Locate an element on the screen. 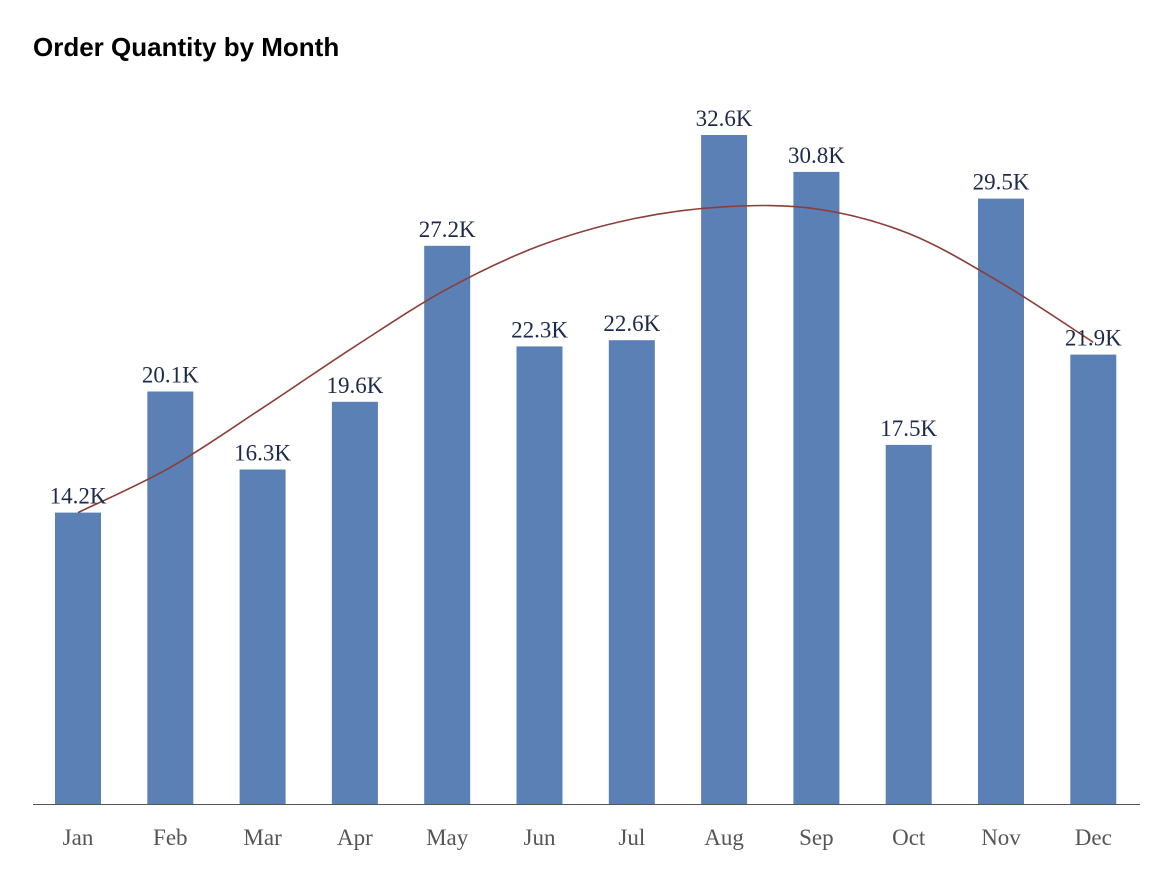 This screenshot has width=1157, height=871. value-label-nov: 29.5K is located at coordinates (1001, 182).